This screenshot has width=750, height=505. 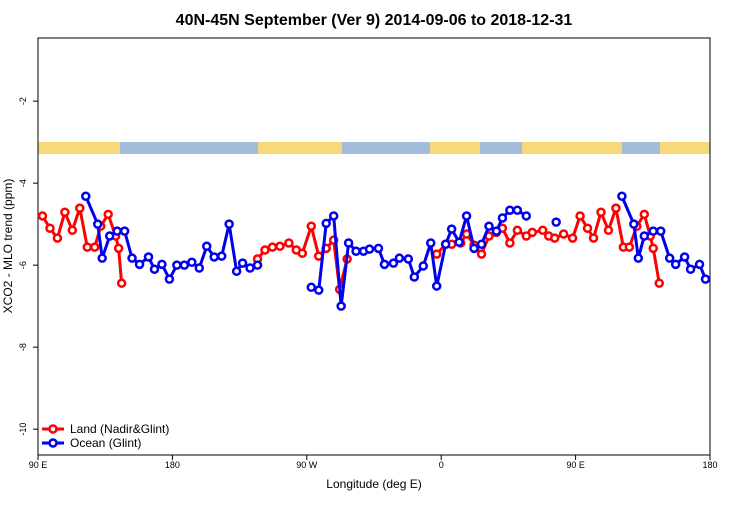 What do you see at coordinates (8, 246) in the screenshot?
I see `y-axis-label: XCO2 - MLO trend (ppm)` at bounding box center [8, 246].